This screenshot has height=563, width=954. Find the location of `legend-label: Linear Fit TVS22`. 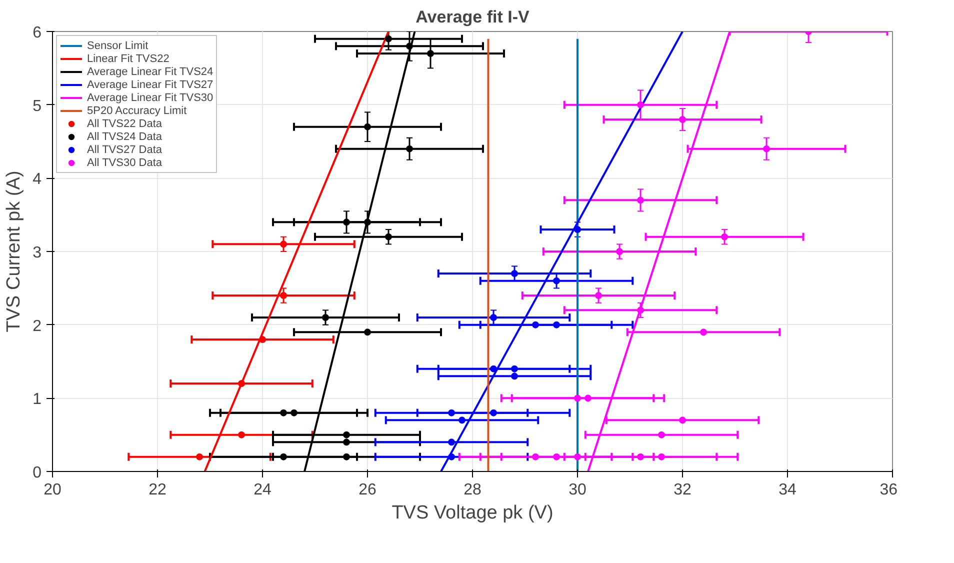

legend-label: Linear Fit TVS22 is located at coordinates (128, 58).